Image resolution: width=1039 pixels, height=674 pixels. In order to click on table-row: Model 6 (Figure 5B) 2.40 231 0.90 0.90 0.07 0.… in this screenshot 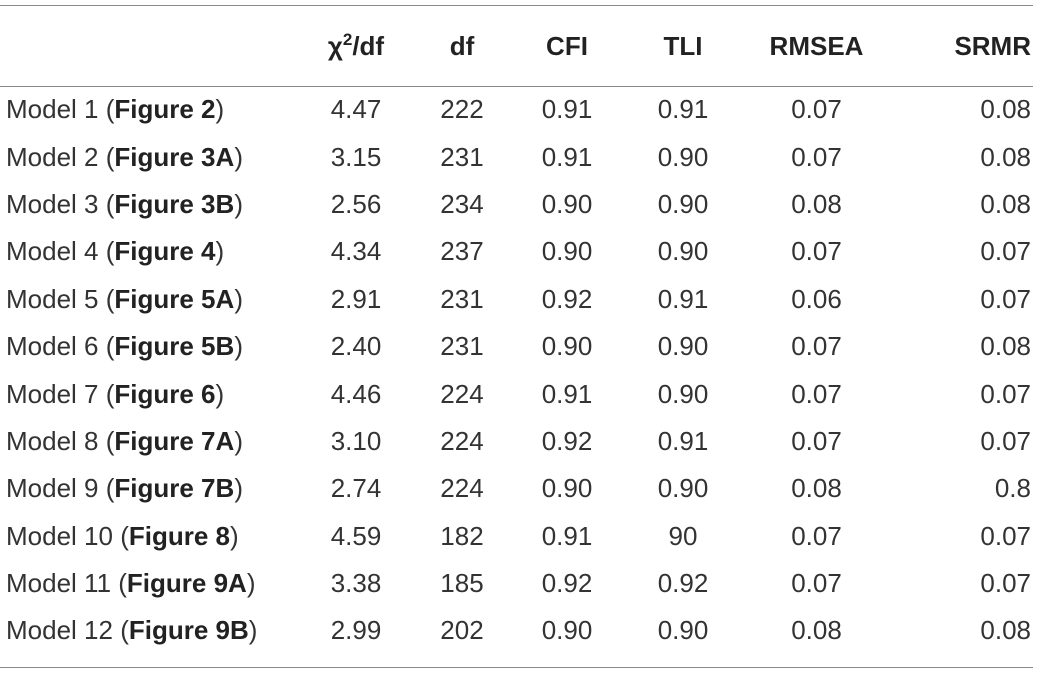, I will do `click(516, 346)`.